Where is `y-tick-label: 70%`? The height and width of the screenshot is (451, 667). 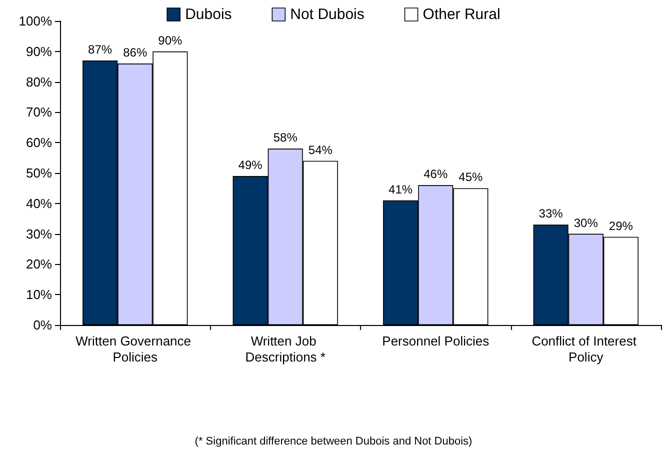 y-tick-label: 70% is located at coordinates (39, 112).